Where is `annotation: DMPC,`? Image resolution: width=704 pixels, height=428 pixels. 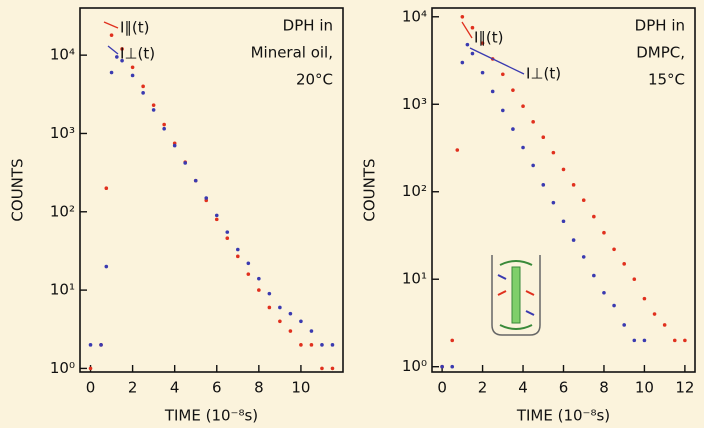
annotation: DMPC, is located at coordinates (660, 53).